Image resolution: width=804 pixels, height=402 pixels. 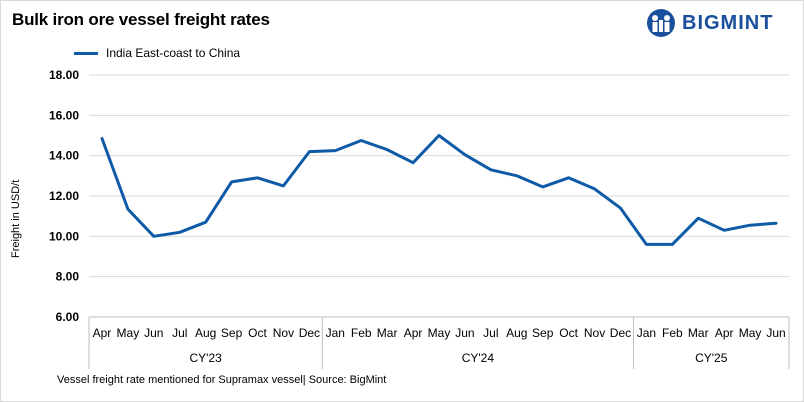 What do you see at coordinates (64, 115) in the screenshot?
I see `y-tick-label: 16.00` at bounding box center [64, 115].